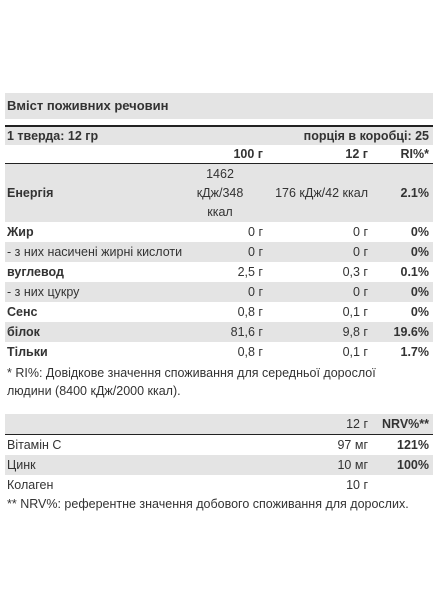  I want to click on vitamin-nrv: 100%, so click(413, 464).